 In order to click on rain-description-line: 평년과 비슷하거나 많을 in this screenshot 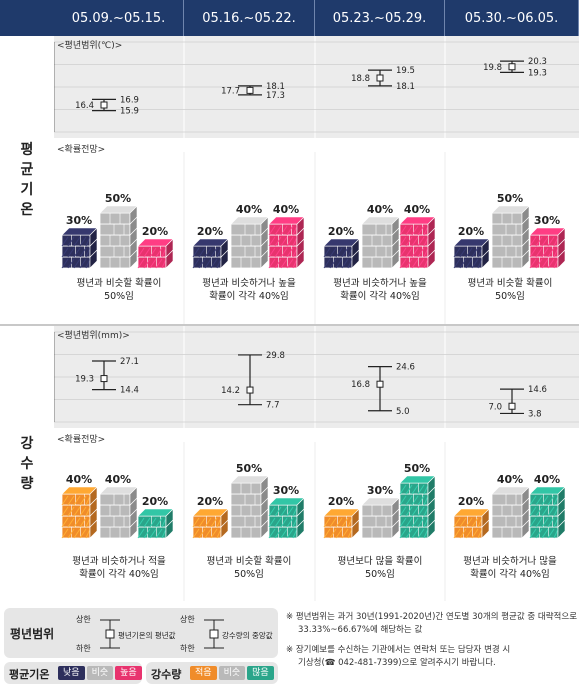, I will do `click(510, 561)`.